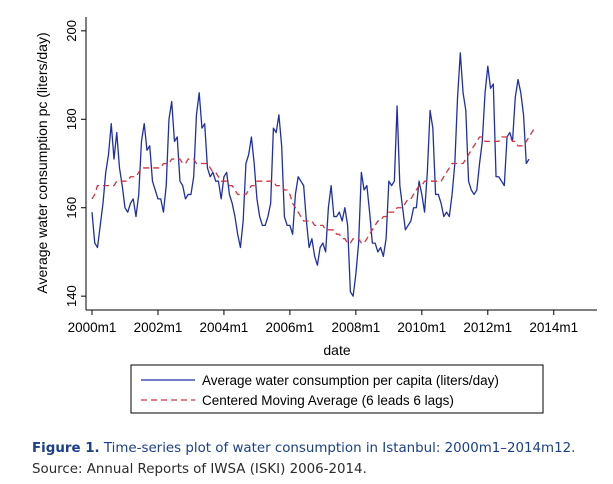 This screenshot has height=484, width=613. Describe the element at coordinates (71, 296) in the screenshot. I see `y-tick-label: 140` at that location.